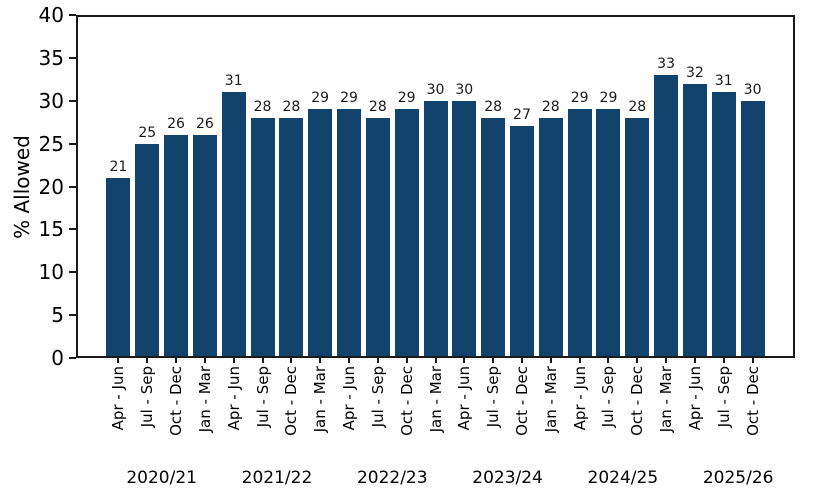 The height and width of the screenshot is (504, 820). What do you see at coordinates (666, 64) in the screenshot?
I see `bar-value-label: 33` at bounding box center [666, 64].